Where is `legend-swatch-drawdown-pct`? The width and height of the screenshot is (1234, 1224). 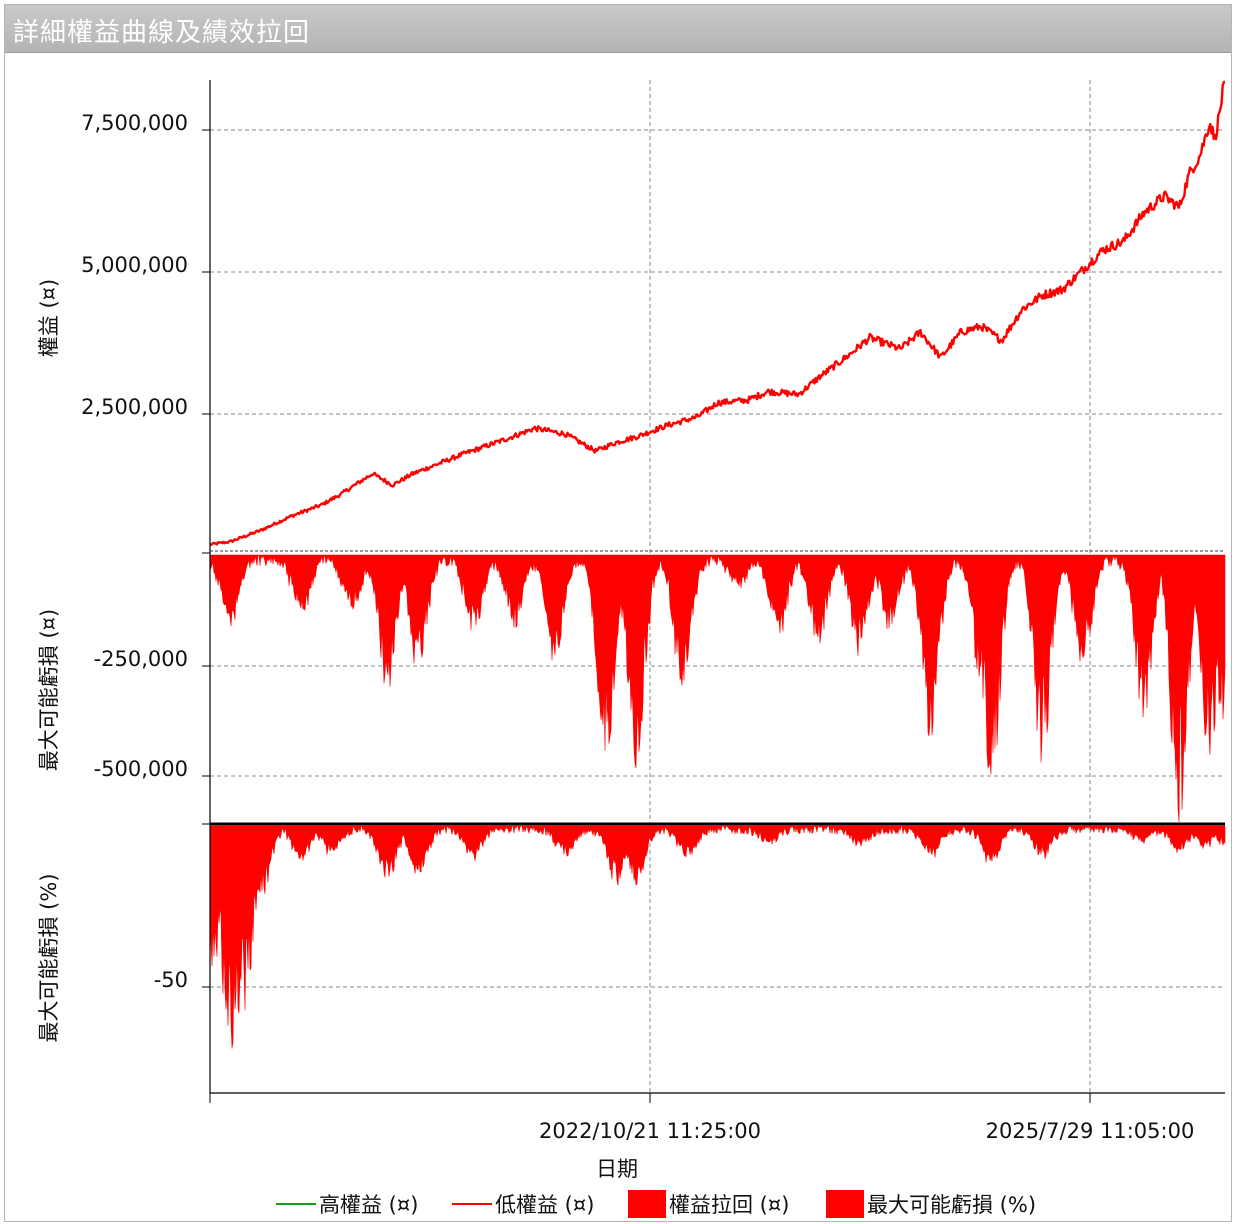 legend-swatch-drawdown-pct is located at coordinates (845, 1204).